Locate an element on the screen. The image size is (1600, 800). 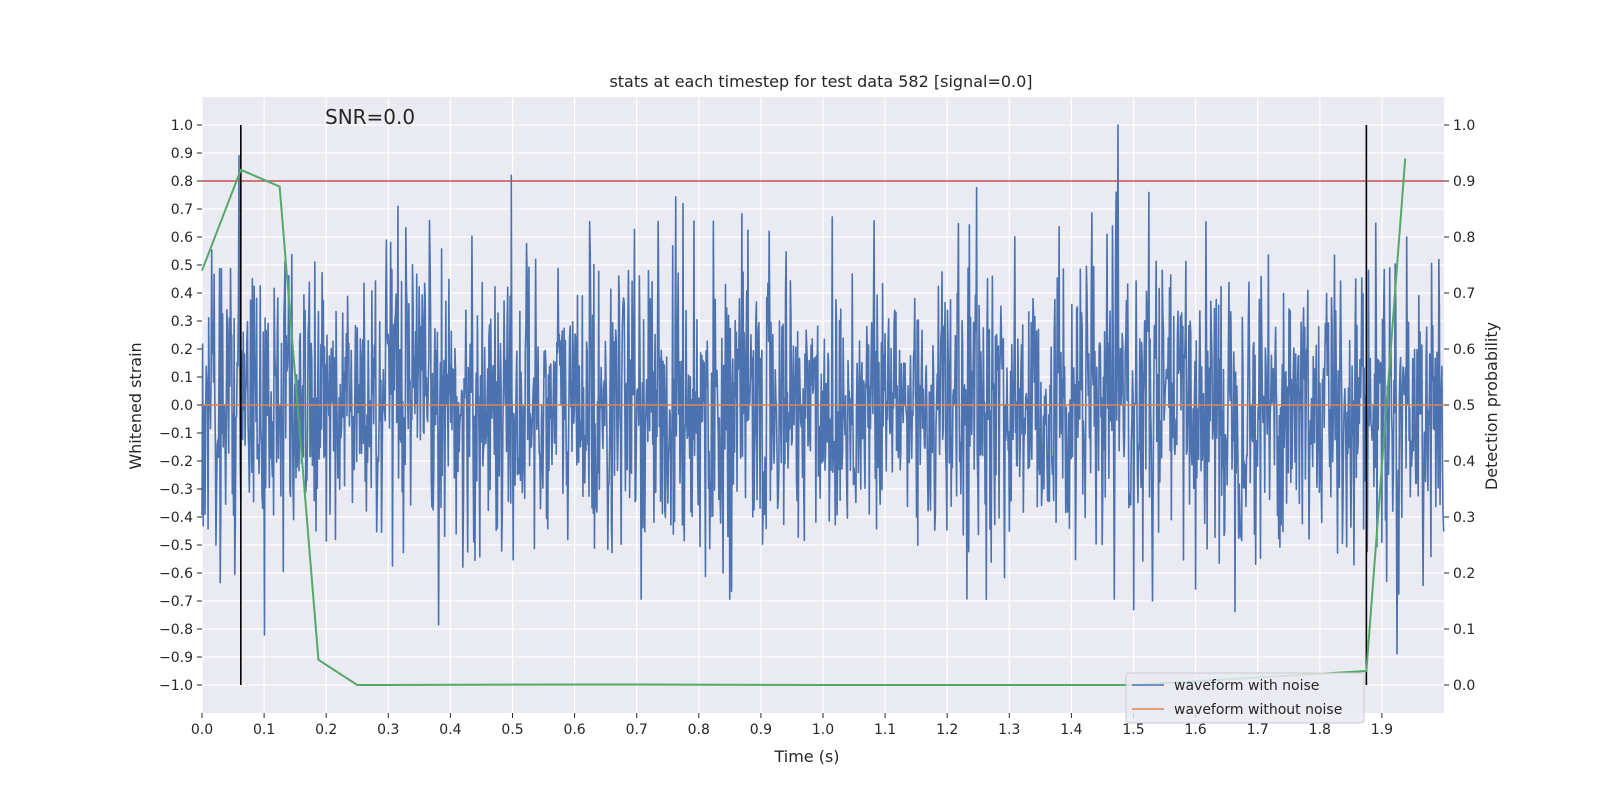
x-tick-label: 1.8 is located at coordinates (1320, 730).